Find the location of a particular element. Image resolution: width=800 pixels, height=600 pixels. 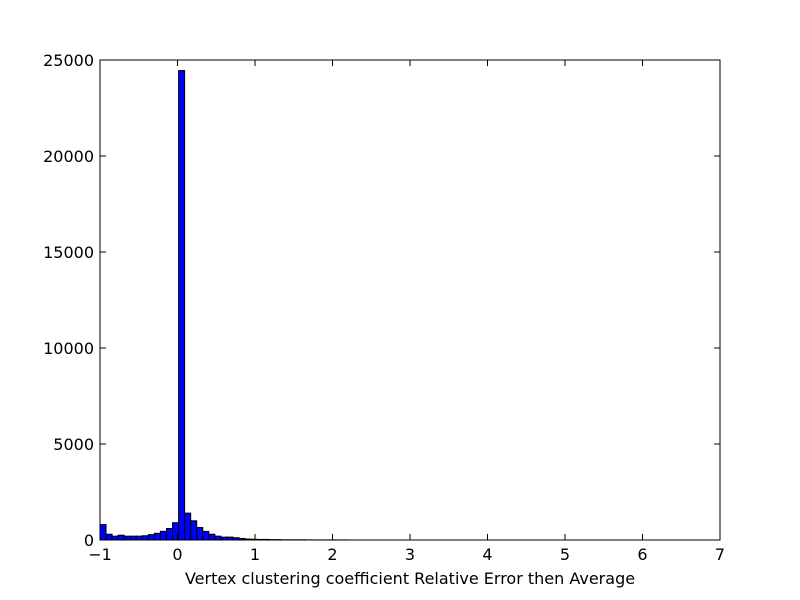

y-tick-label: 5000 is located at coordinates (73, 444).